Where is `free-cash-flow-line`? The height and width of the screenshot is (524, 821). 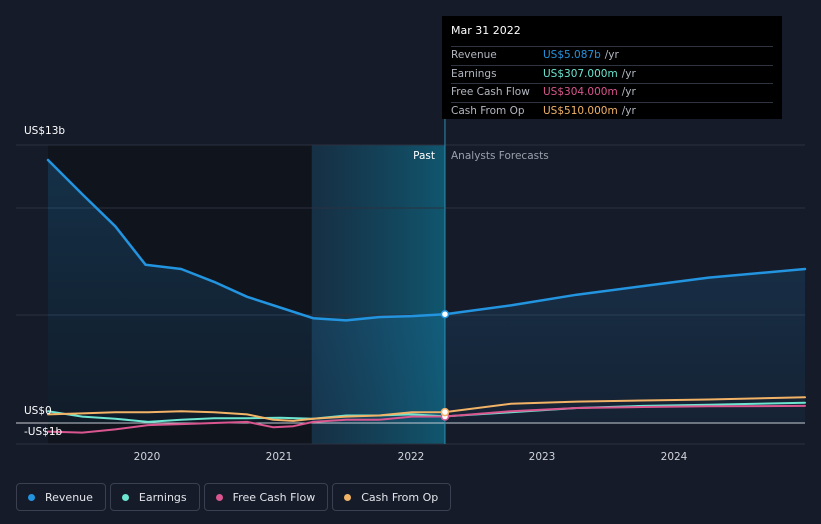
free-cash-flow-line is located at coordinates (426, 419).